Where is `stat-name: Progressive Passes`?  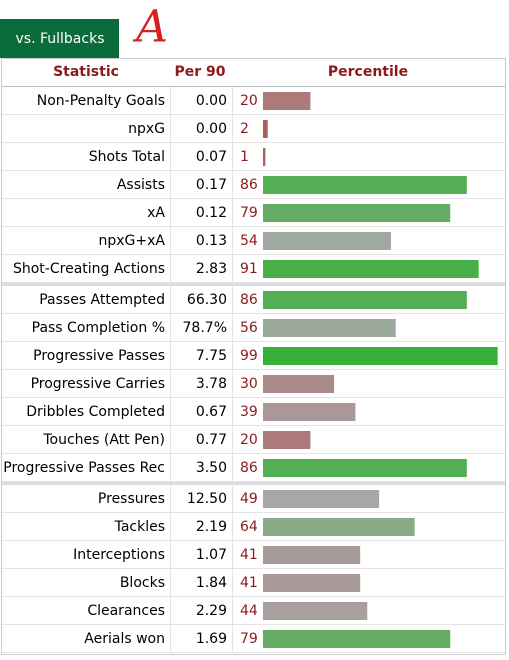 stat-name: Progressive Passes is located at coordinates (99, 356).